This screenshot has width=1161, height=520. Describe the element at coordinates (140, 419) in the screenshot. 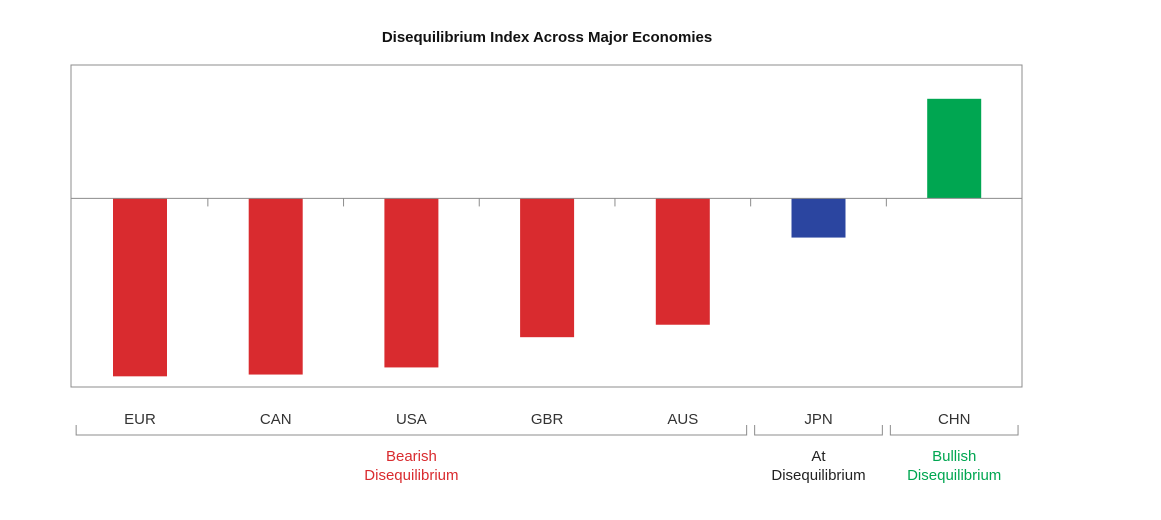

I see `x-tick-label-eur: EUR` at that location.